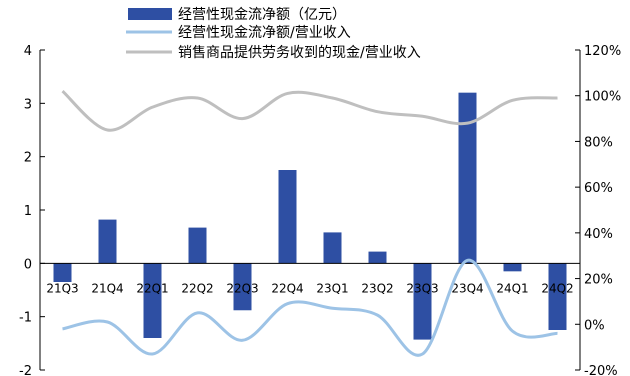  Describe the element at coordinates (62, 272) in the screenshot. I see `bar-21Q3` at that location.